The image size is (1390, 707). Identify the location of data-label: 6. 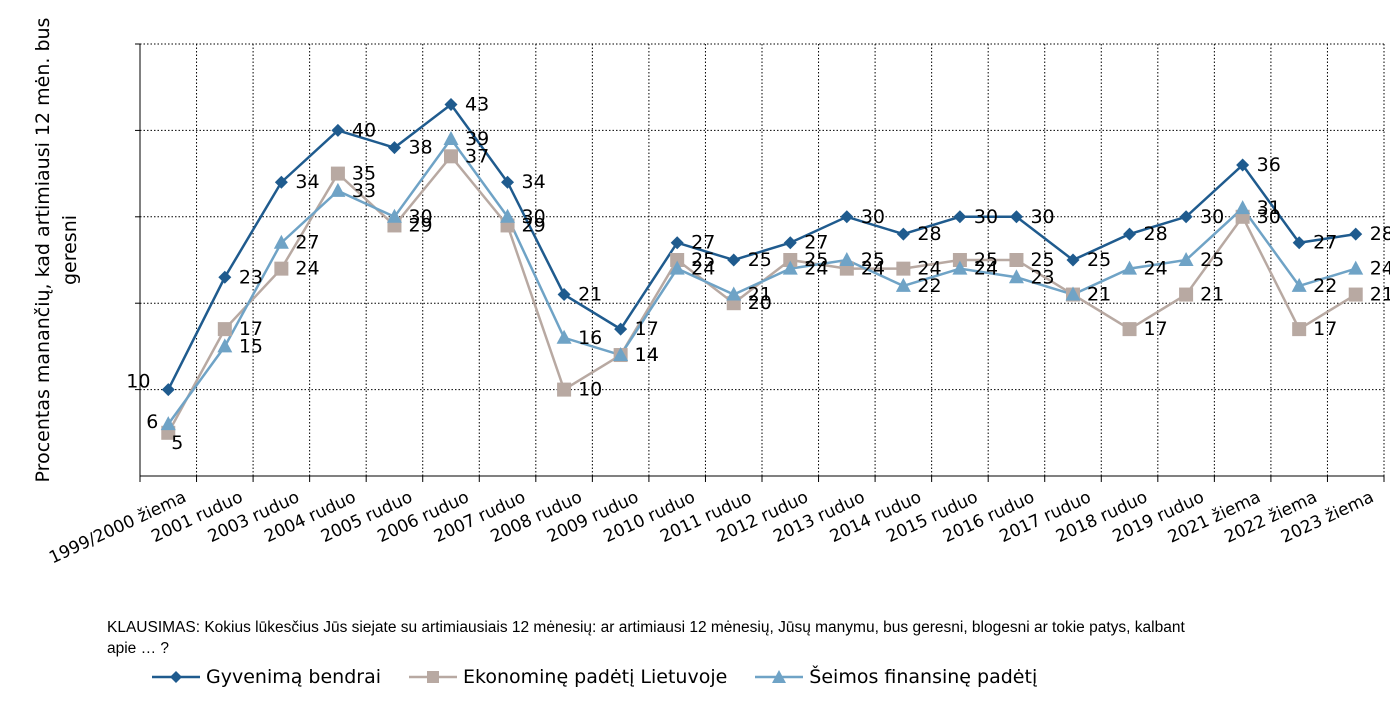
(152, 422).